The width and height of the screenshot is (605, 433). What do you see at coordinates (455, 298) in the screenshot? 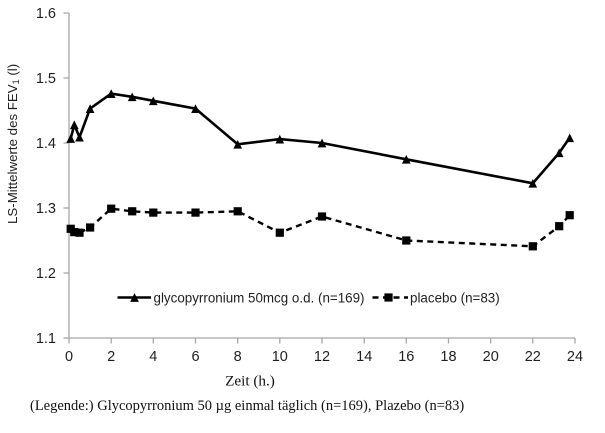
I see `svg-text: placebo (n=83)` at bounding box center [455, 298].